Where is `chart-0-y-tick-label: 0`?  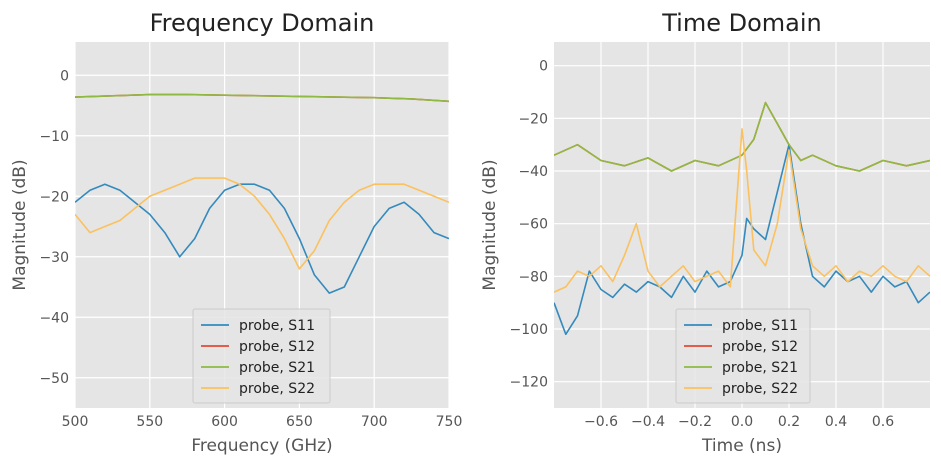 chart-0-y-tick-label: 0 is located at coordinates (64, 76).